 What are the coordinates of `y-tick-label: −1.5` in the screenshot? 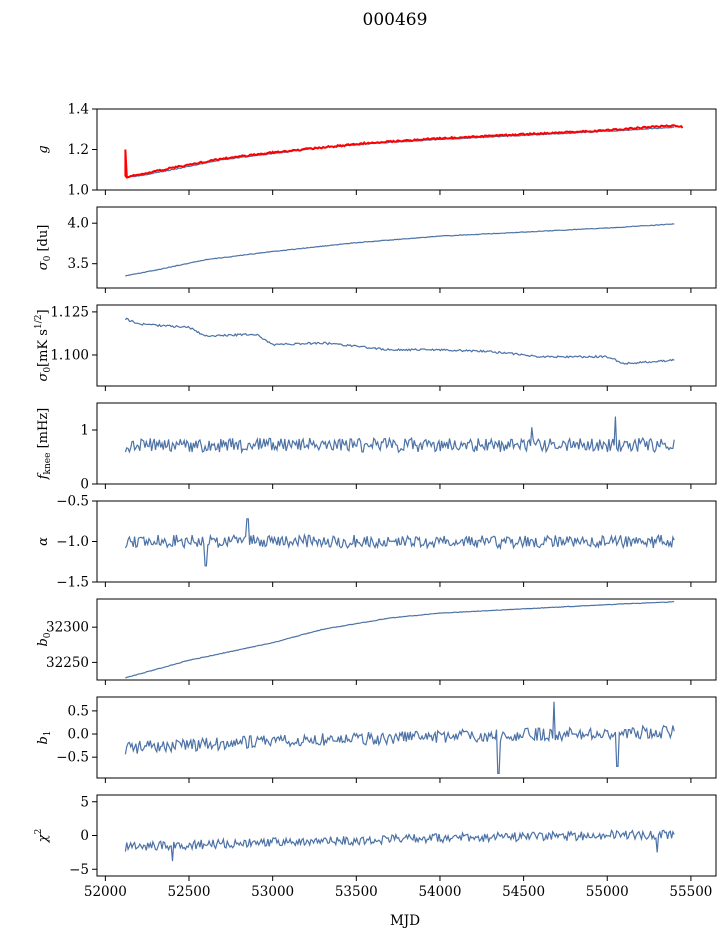 It's located at (72, 583).